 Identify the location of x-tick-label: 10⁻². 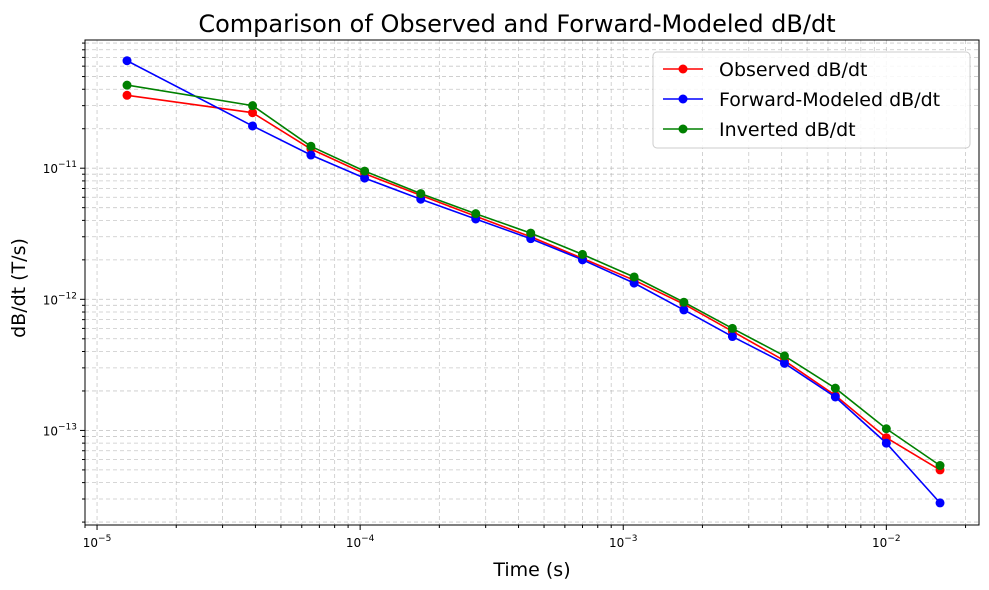
(886, 542).